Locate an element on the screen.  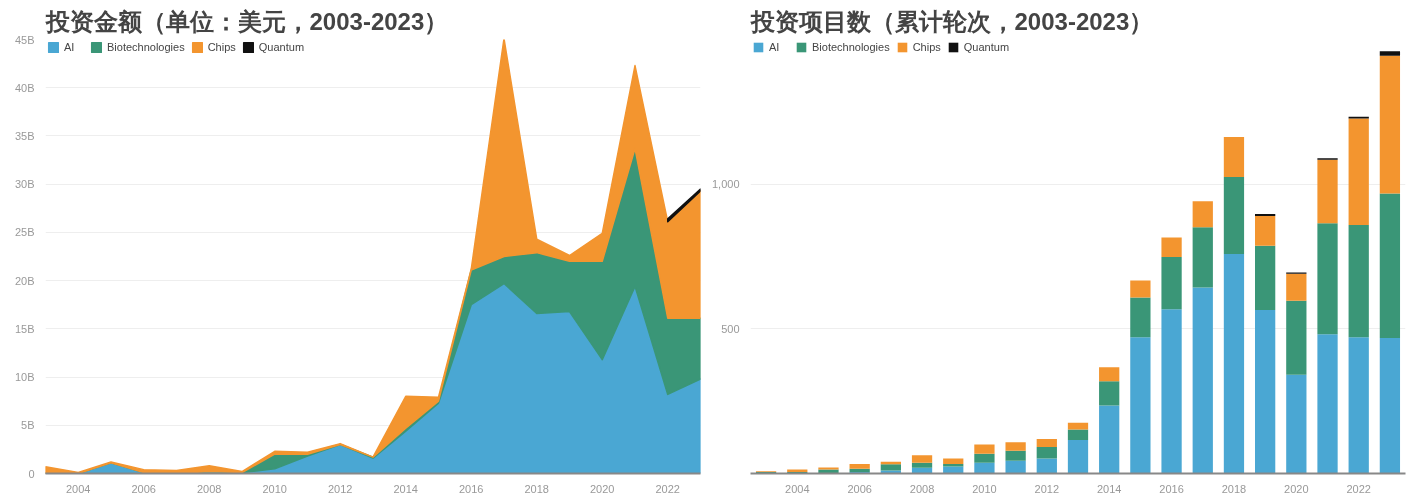
y-tick-label: 15B is located at coordinates (24, 328).